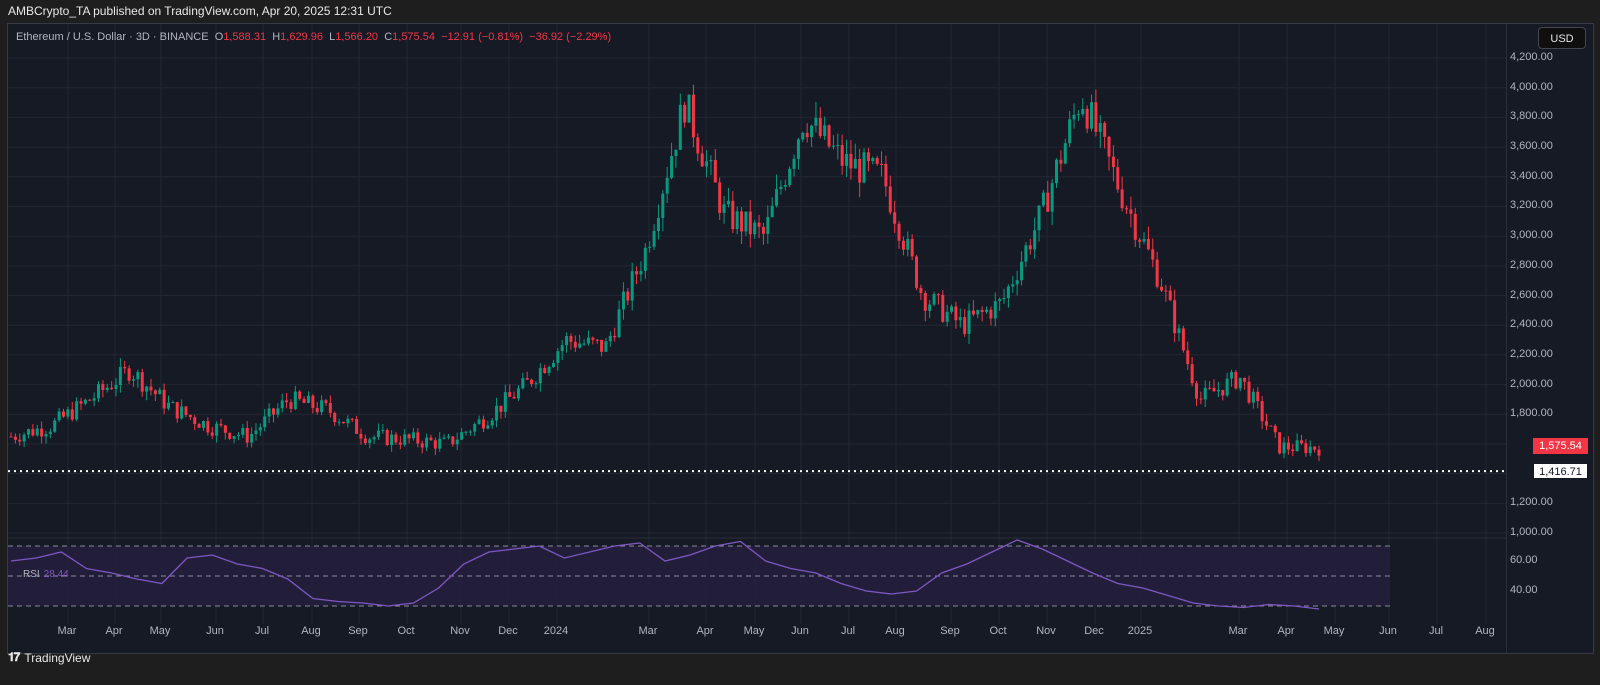 The height and width of the screenshot is (685, 1600). Describe the element at coordinates (556, 631) in the screenshot. I see `time-label: 2024` at that location.